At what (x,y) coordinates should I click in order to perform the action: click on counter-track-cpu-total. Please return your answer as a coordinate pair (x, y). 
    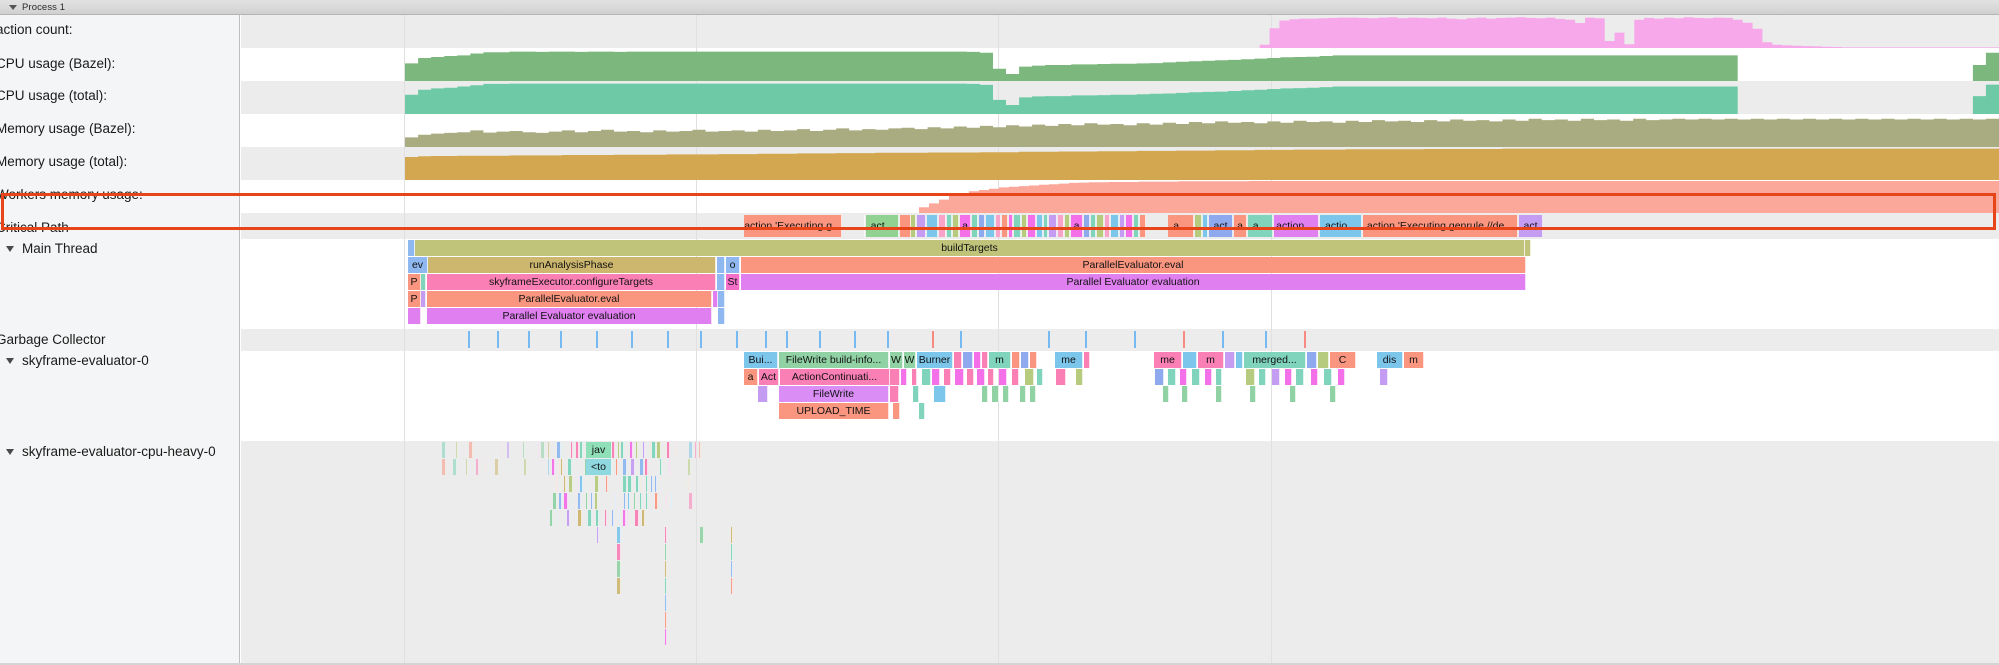
    Looking at the image, I should click on (1120, 97).